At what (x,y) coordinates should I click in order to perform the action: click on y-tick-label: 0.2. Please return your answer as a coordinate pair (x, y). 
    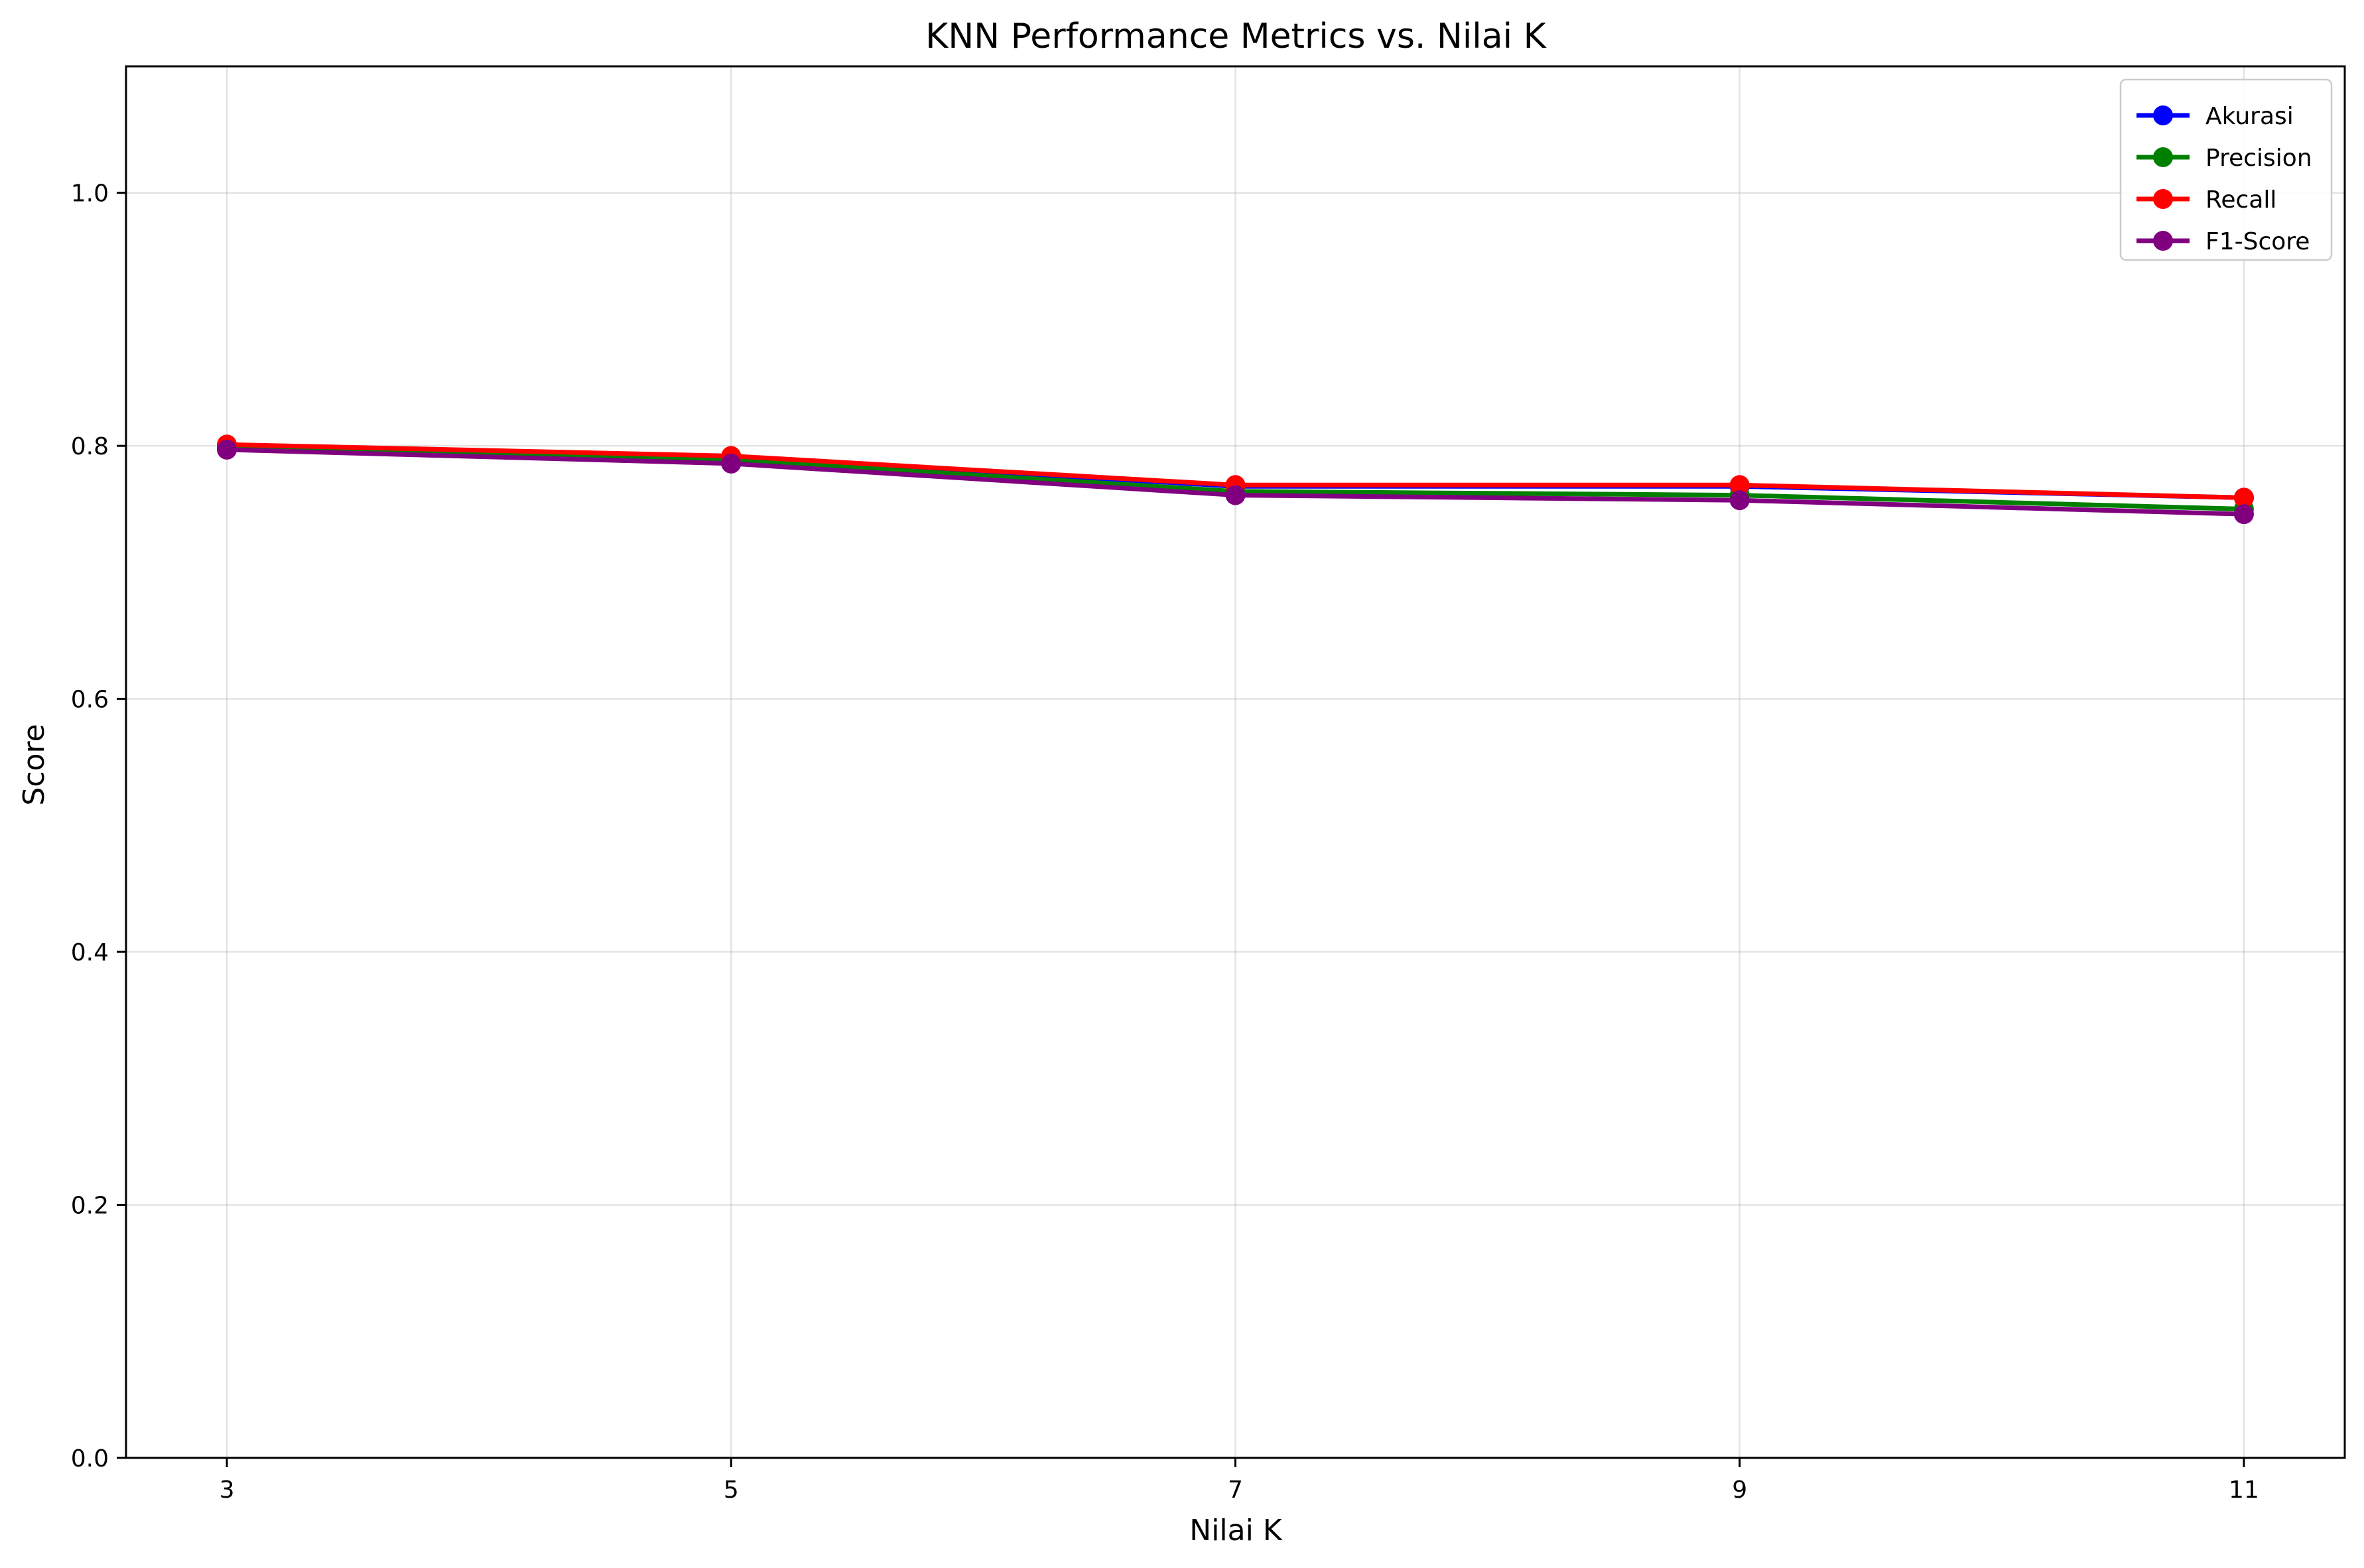
    Looking at the image, I should click on (90, 1206).